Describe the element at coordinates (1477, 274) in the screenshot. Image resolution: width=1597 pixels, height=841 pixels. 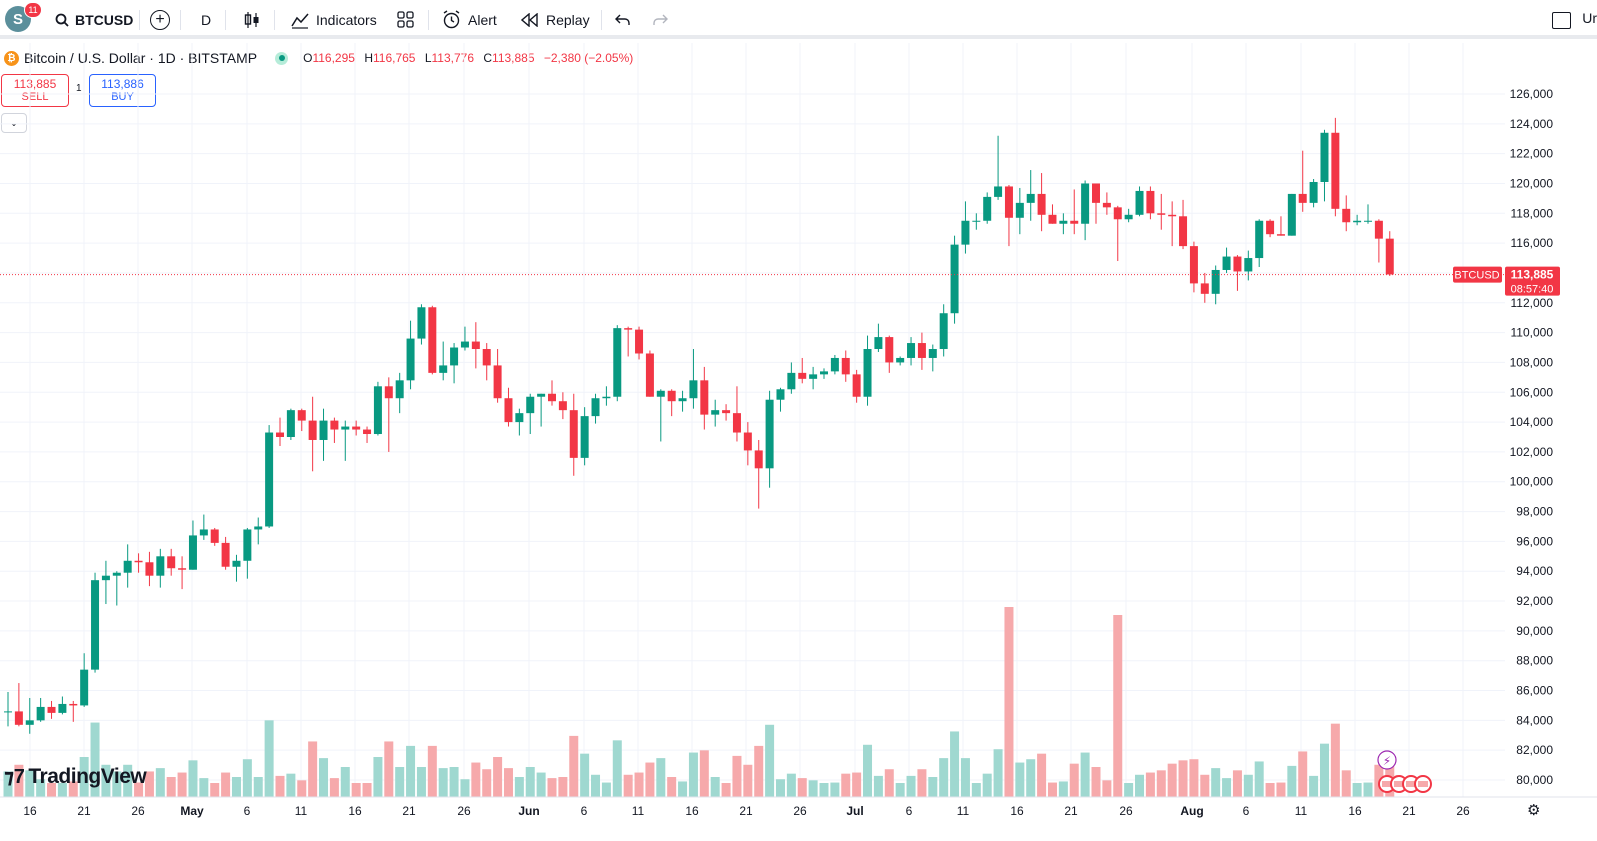
I see `symbol-tag-box` at that location.